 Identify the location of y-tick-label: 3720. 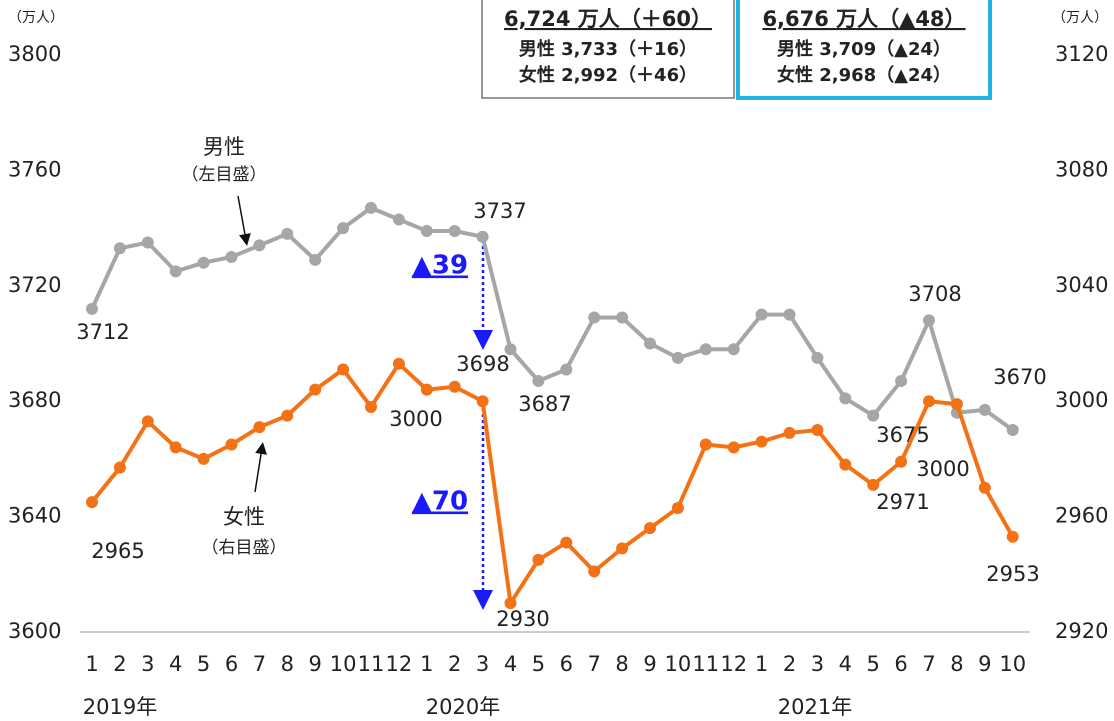
(34, 285).